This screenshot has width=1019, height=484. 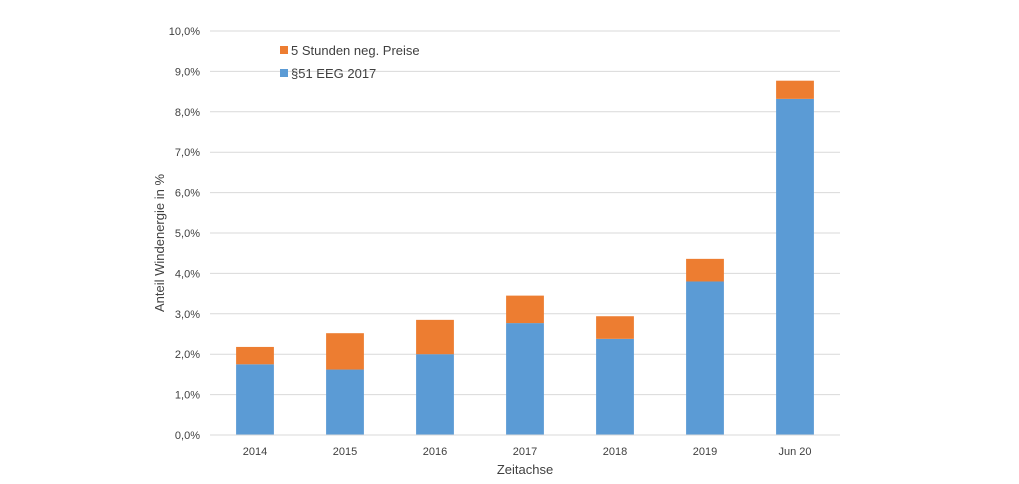 What do you see at coordinates (187, 315) in the screenshot?
I see `y-tick-label: 3,0%` at bounding box center [187, 315].